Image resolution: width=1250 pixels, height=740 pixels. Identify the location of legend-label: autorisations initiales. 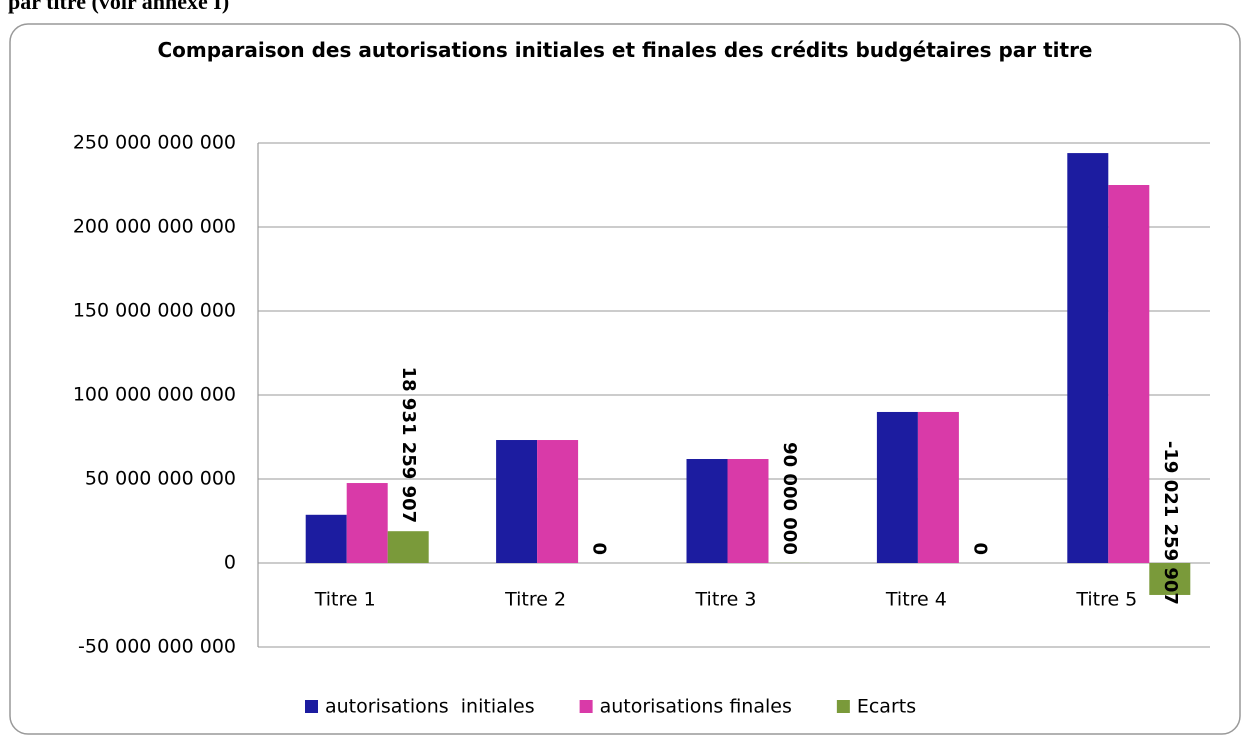
(430, 707).